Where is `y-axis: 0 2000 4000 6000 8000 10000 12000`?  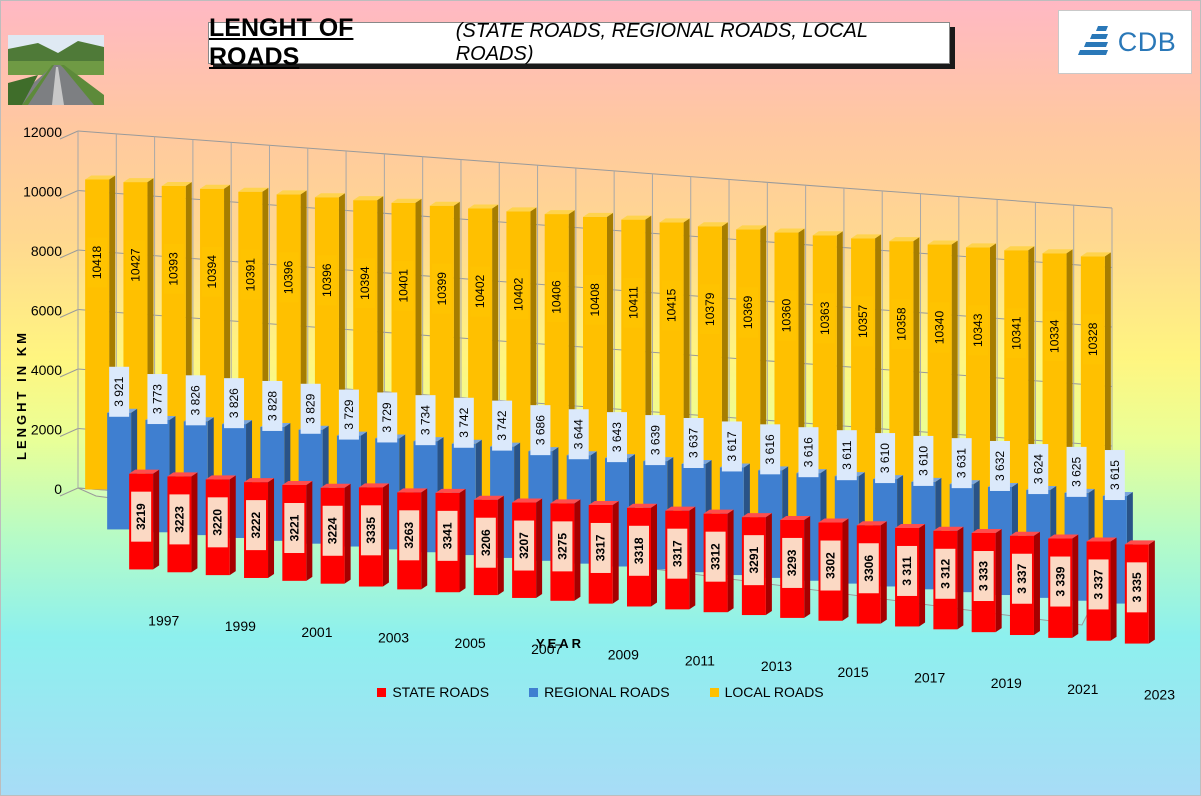
y-axis: 0 2000 4000 6000 8000 10000 12000 is located at coordinates (42, 310).